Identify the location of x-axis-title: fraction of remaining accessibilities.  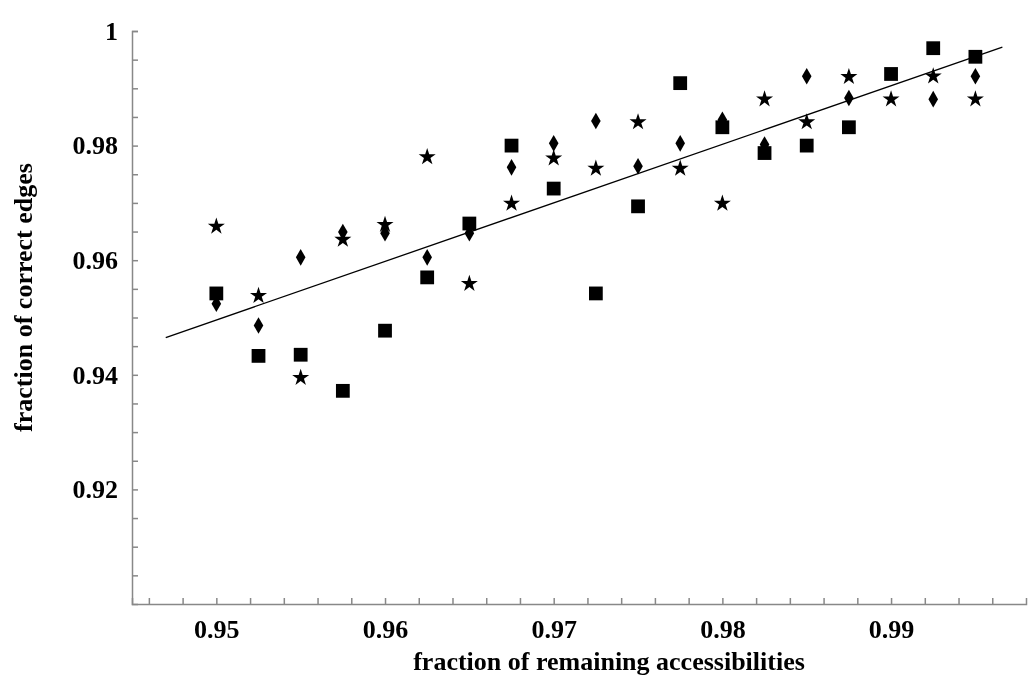
(609, 661).